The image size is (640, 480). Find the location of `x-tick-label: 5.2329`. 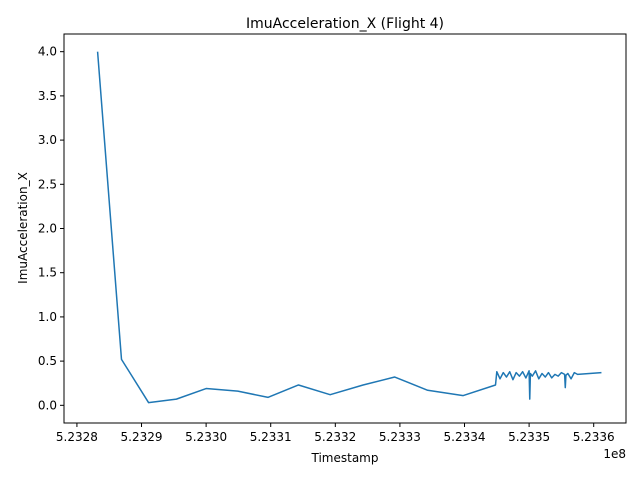

x-tick-label: 5.2329 is located at coordinates (142, 437).